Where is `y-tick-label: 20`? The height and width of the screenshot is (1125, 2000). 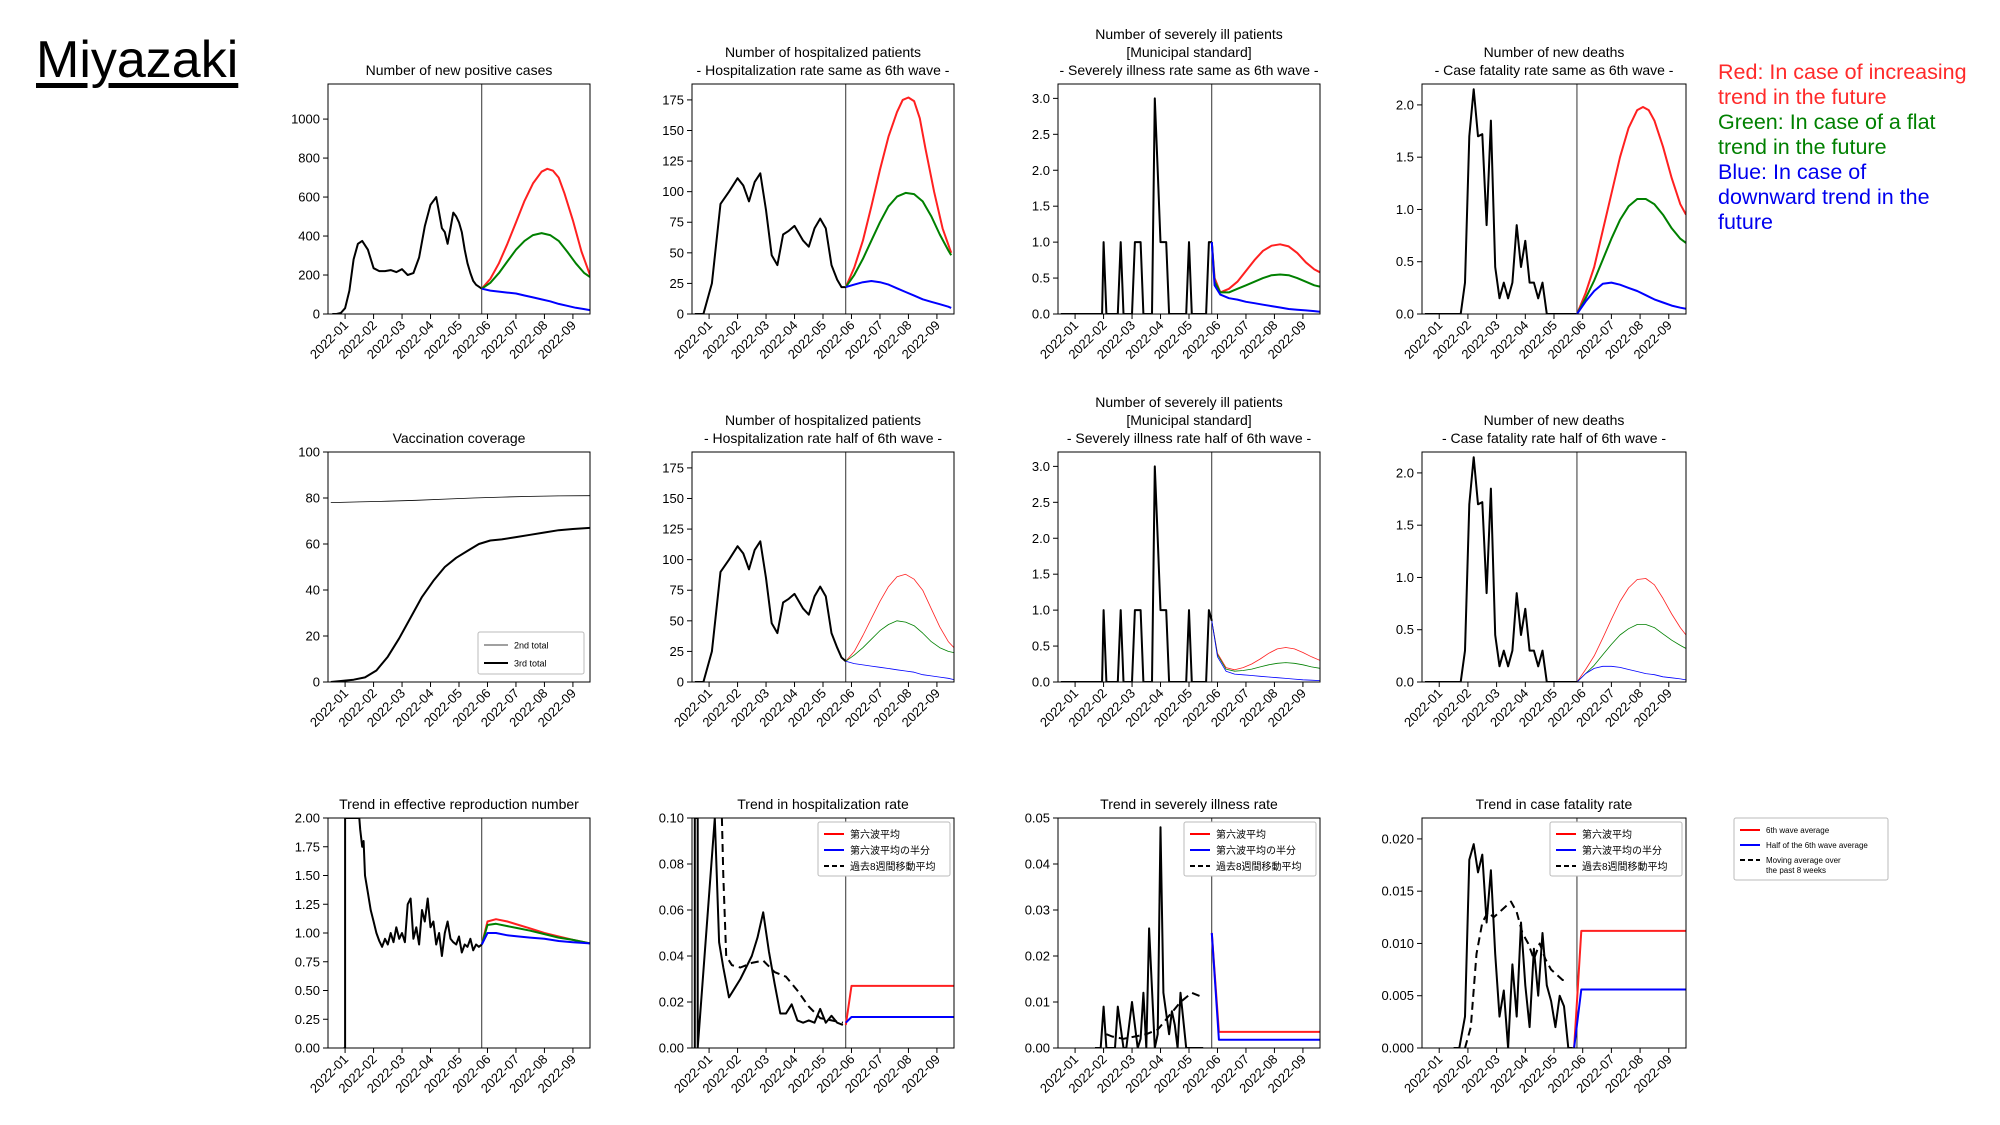 y-tick-label: 20 is located at coordinates (313, 636).